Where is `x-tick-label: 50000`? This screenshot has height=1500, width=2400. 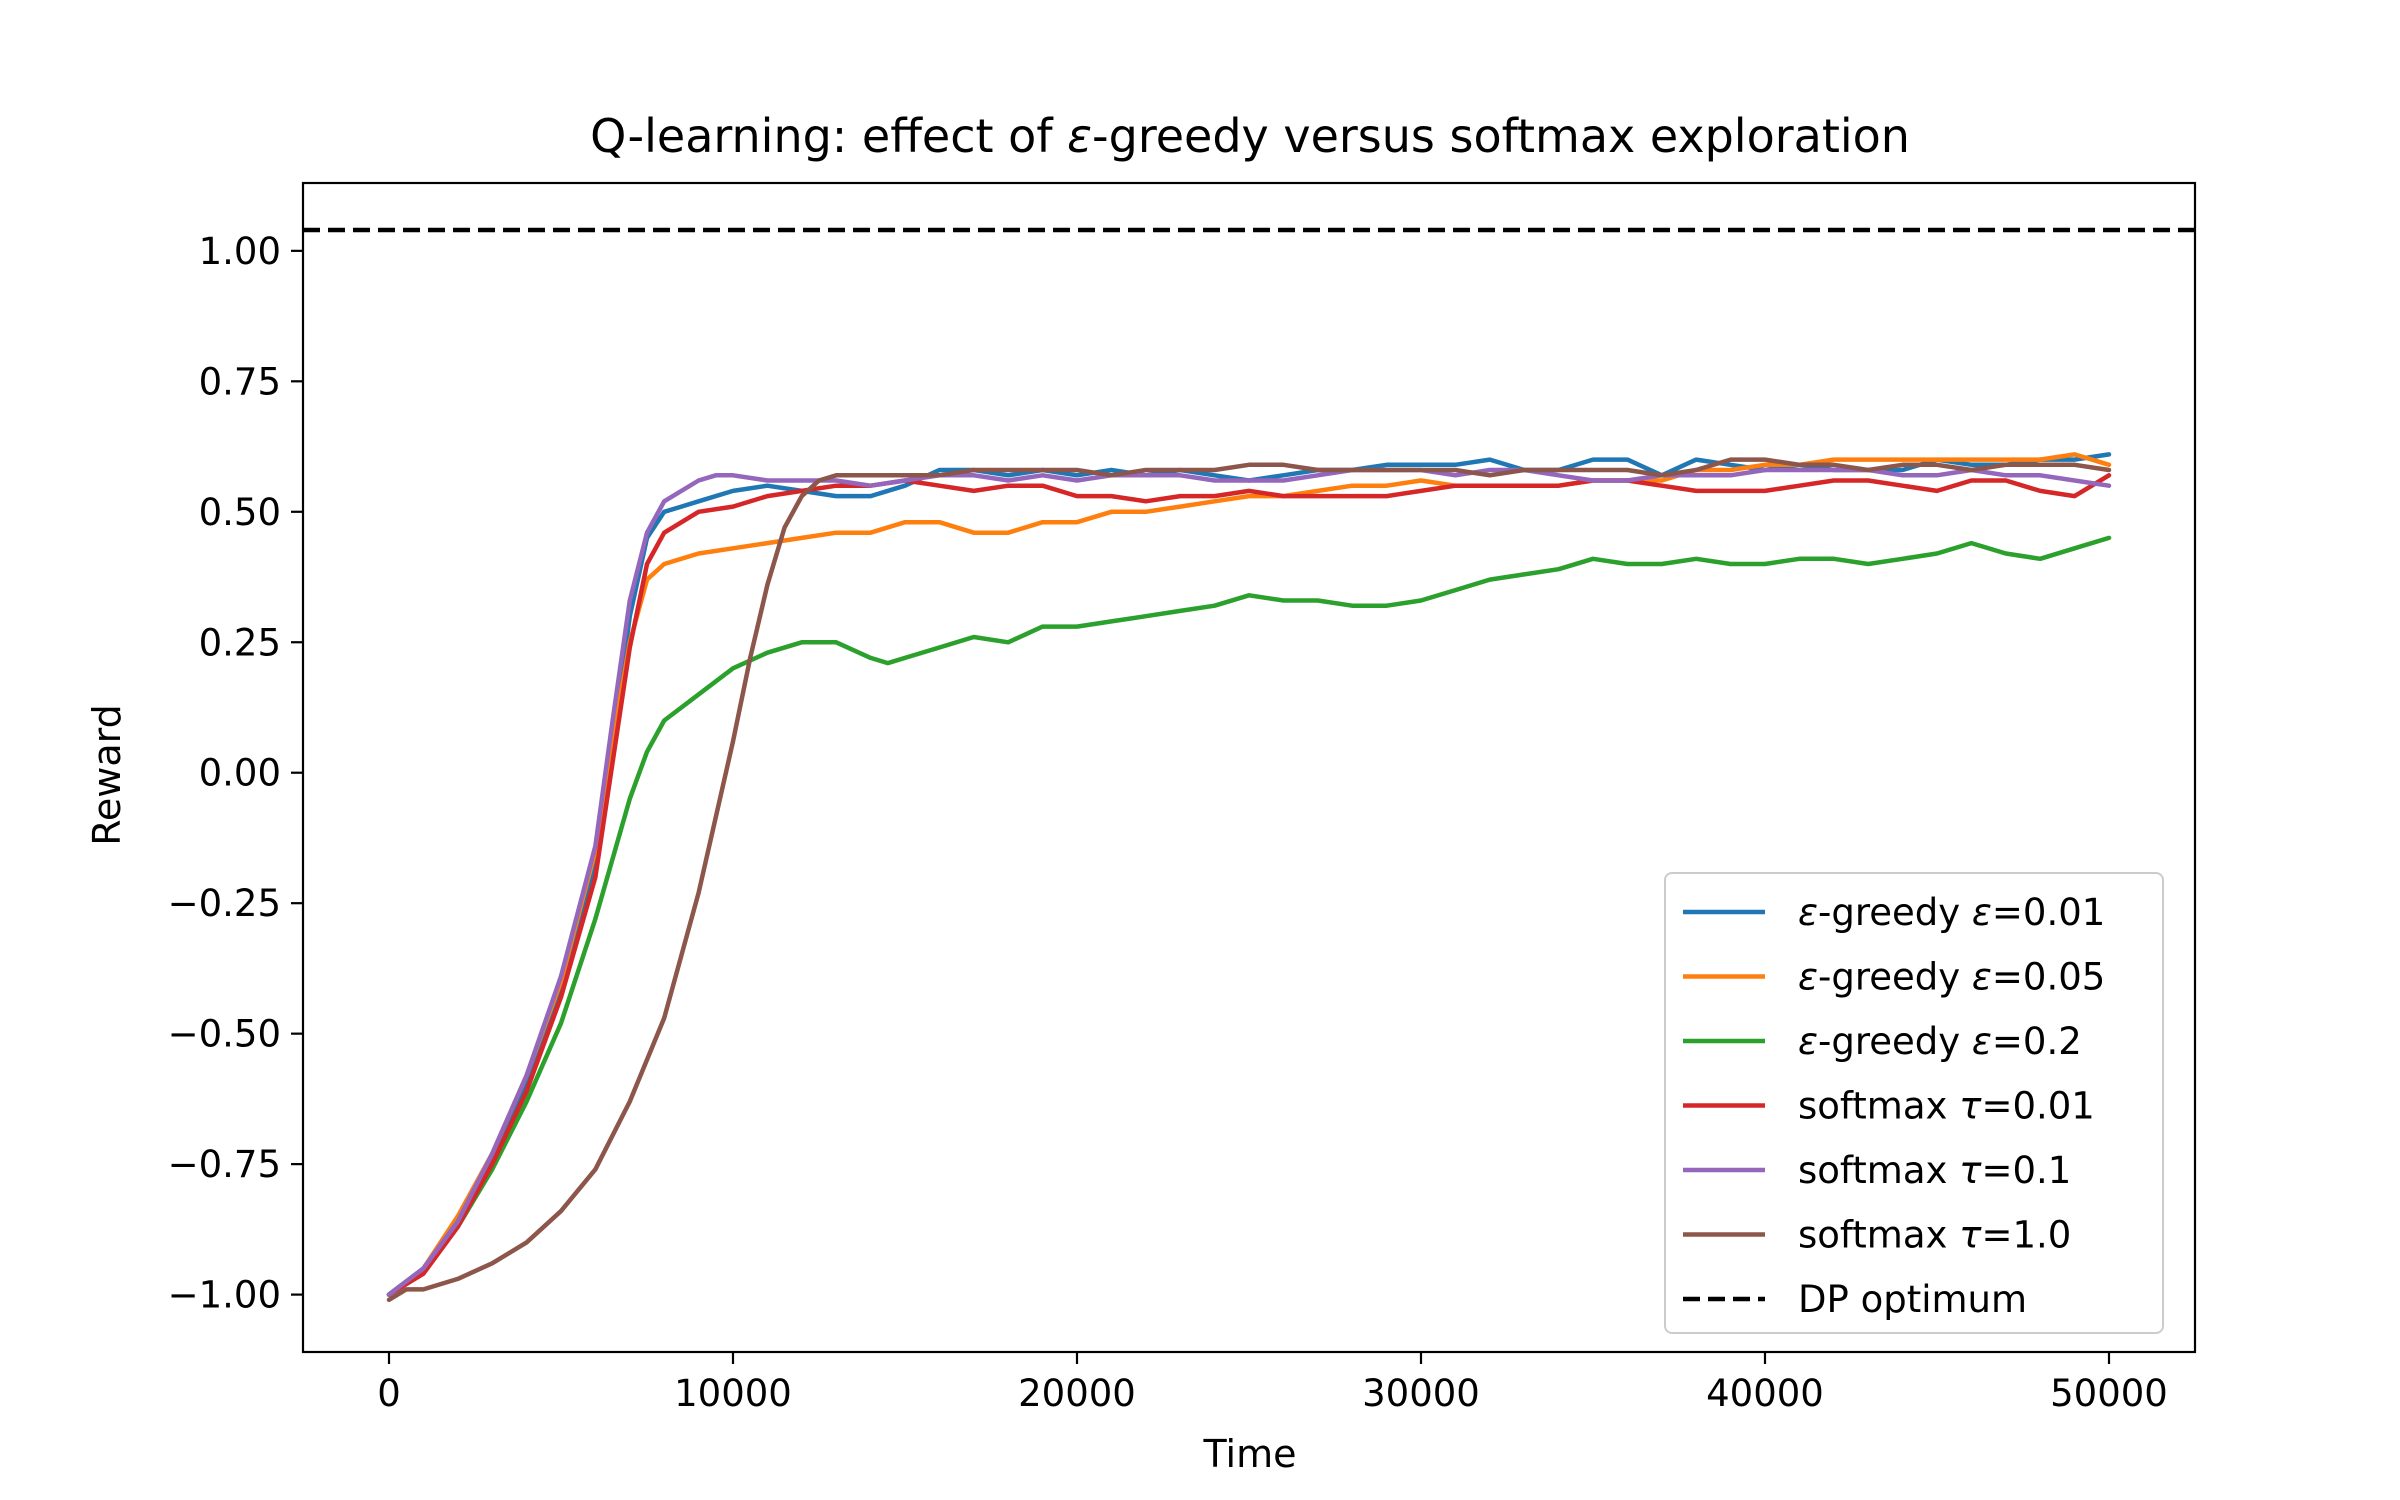
x-tick-label: 50000 is located at coordinates (2109, 1393).